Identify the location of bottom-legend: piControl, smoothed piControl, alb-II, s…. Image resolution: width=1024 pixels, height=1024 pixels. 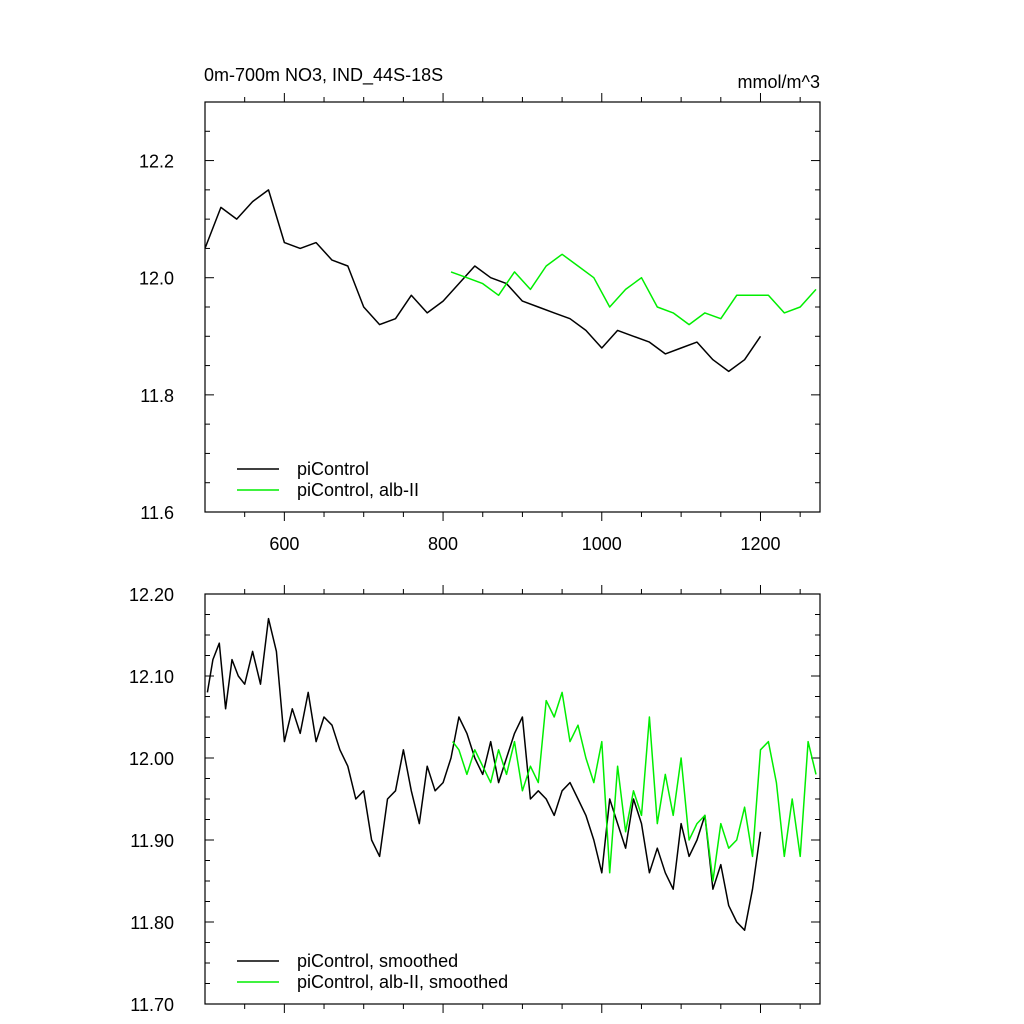
(372, 971).